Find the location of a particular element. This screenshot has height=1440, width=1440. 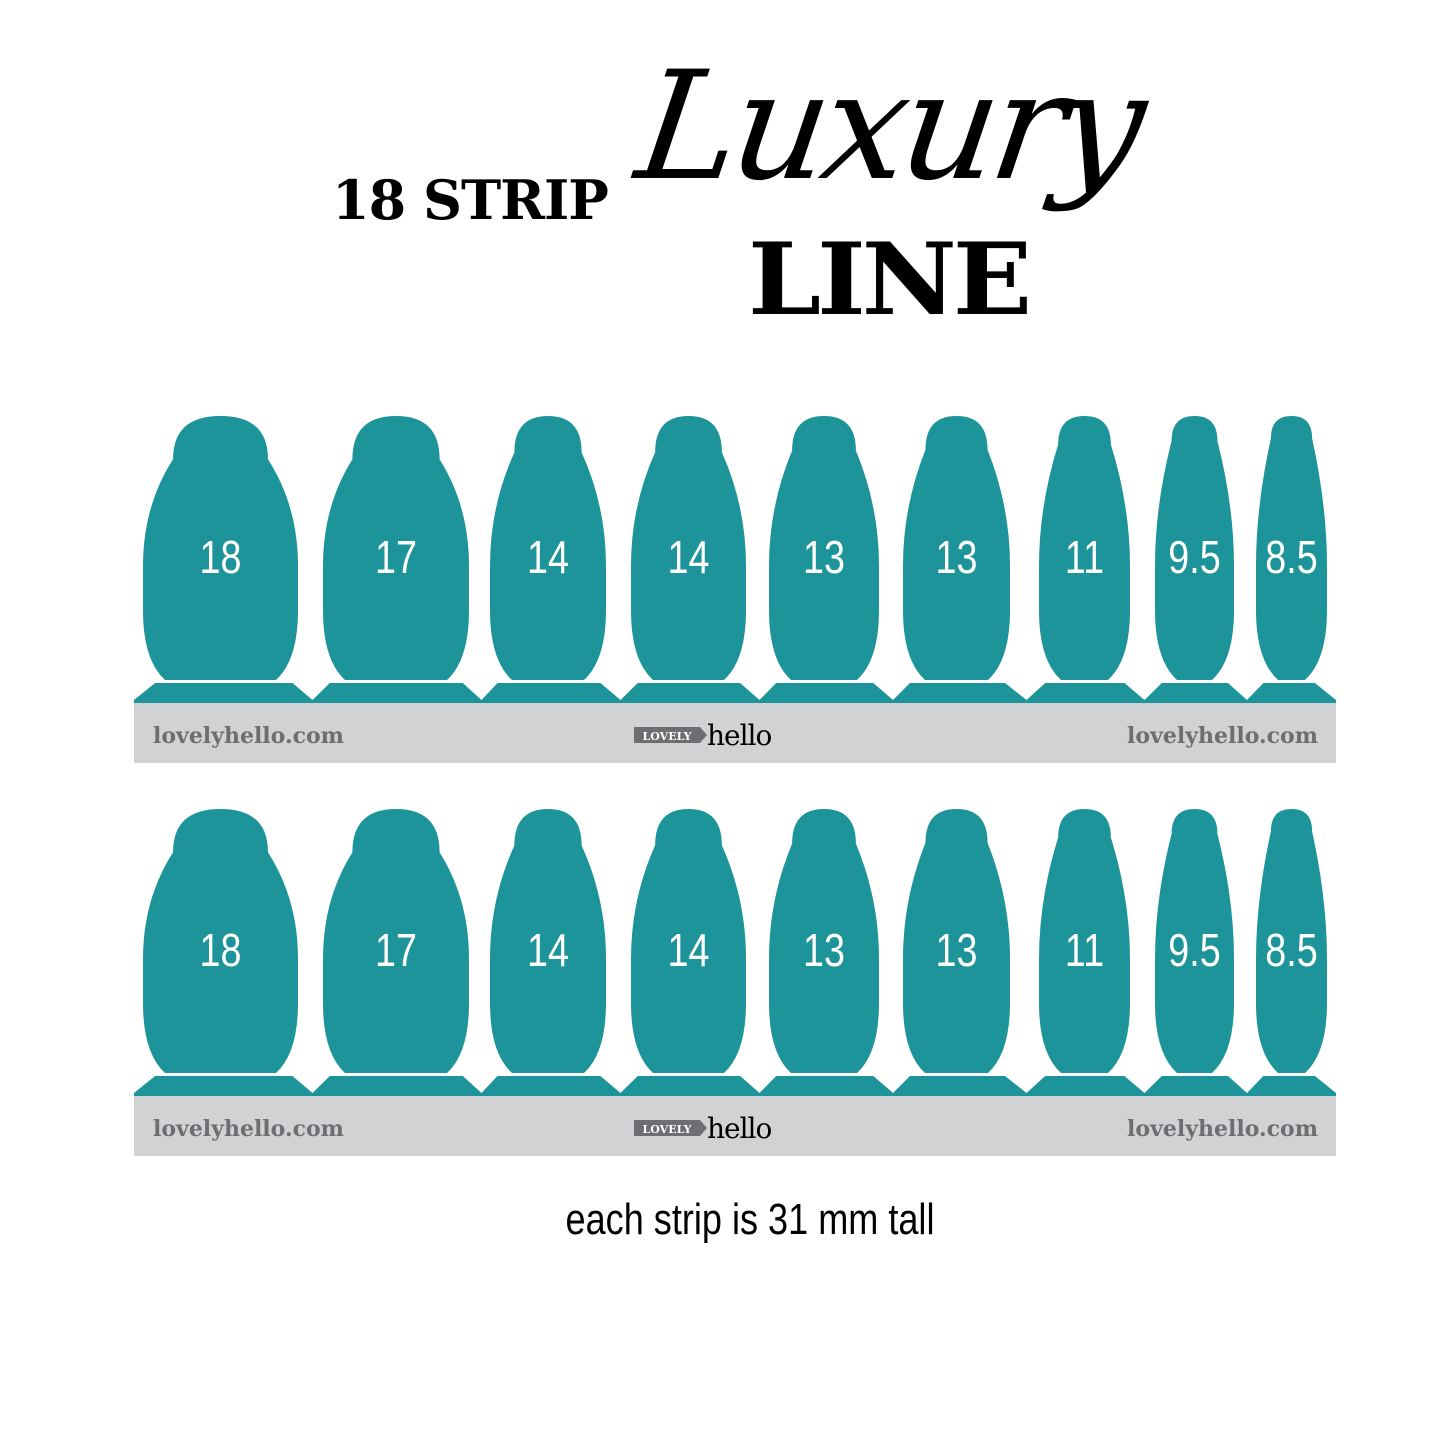

caption: each strip is 31 mm tall is located at coordinates (750, 1219).